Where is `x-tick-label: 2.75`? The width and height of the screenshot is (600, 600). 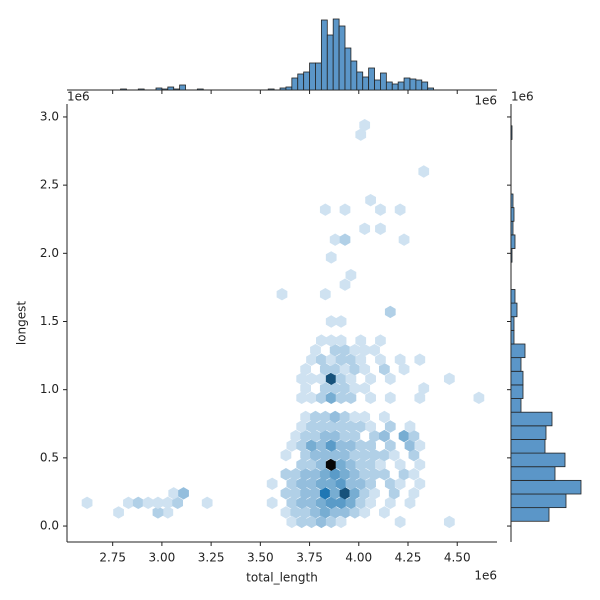 x-tick-label: 2.75 is located at coordinates (112, 558).